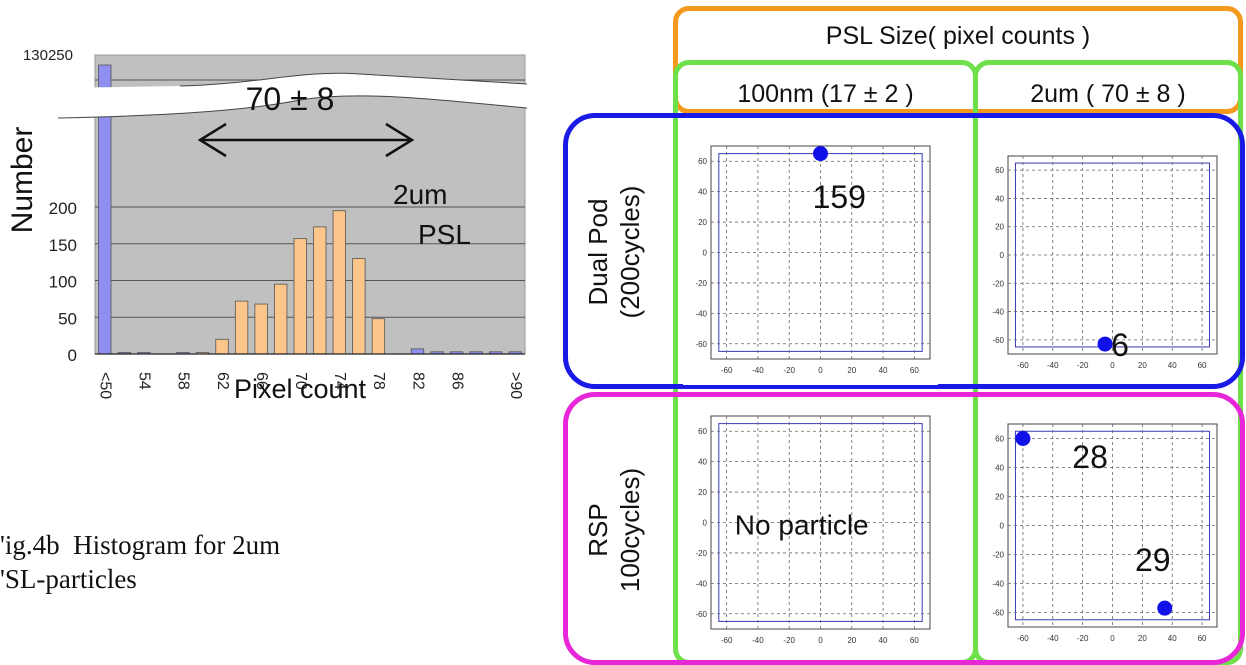 The height and width of the screenshot is (665, 1246). I want to click on x-tick-label: 70, so click(300, 381).